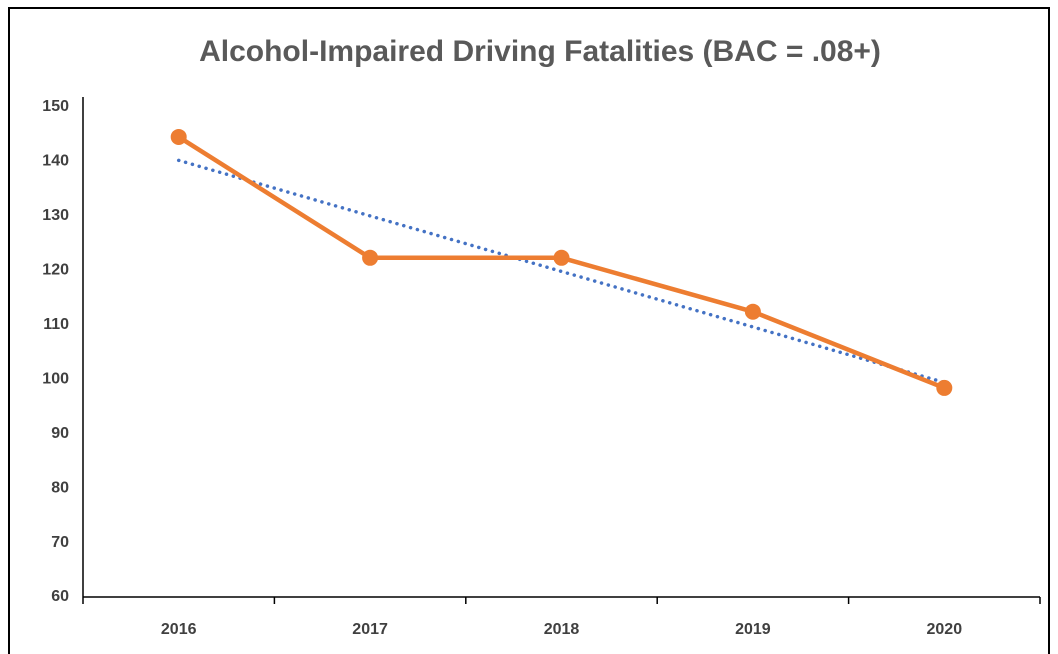  Describe the element at coordinates (562, 629) in the screenshot. I see `x-tick-label: 2018` at that location.